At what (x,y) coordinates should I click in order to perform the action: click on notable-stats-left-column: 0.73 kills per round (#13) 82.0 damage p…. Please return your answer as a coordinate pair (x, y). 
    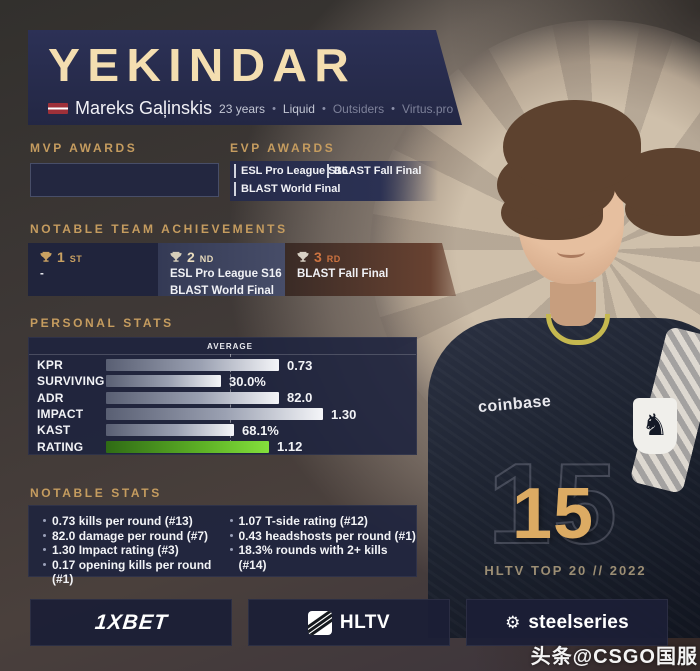
    Looking at the image, I should click on (136, 550).